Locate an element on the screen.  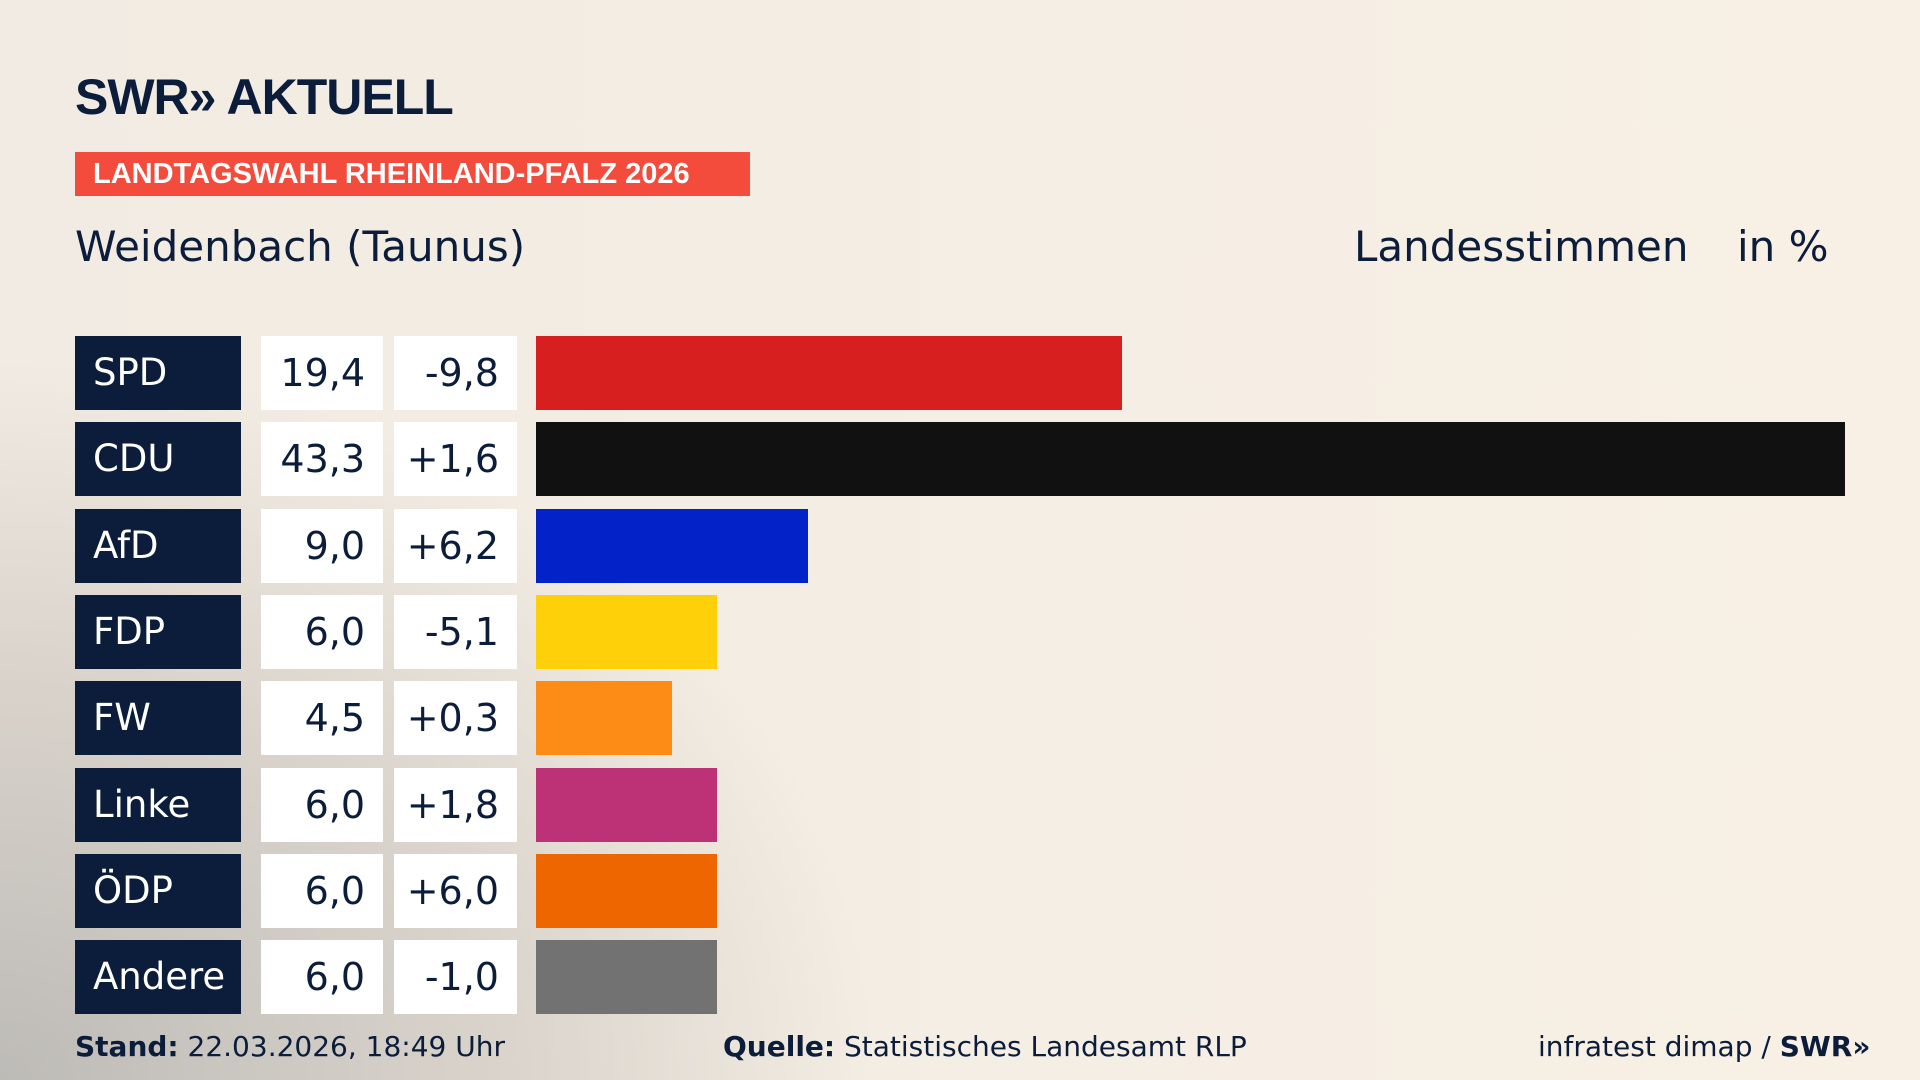
election-banner: LANDTAGSWAHL RHEINLAND-PFALZ 2026 is located at coordinates (412, 174).